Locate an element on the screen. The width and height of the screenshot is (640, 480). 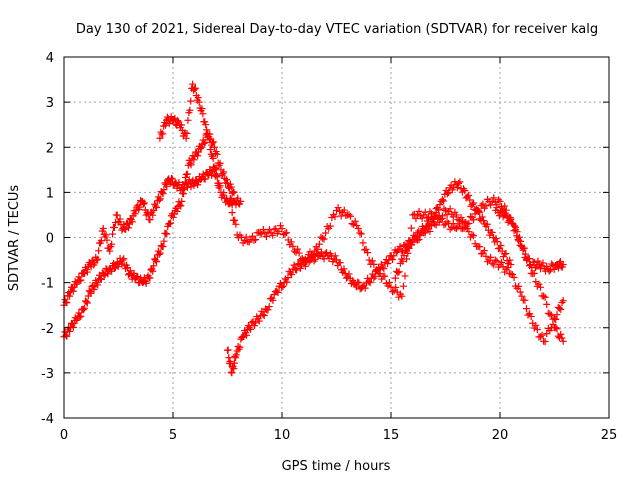
y-tick-label: -4 is located at coordinates (47, 419).